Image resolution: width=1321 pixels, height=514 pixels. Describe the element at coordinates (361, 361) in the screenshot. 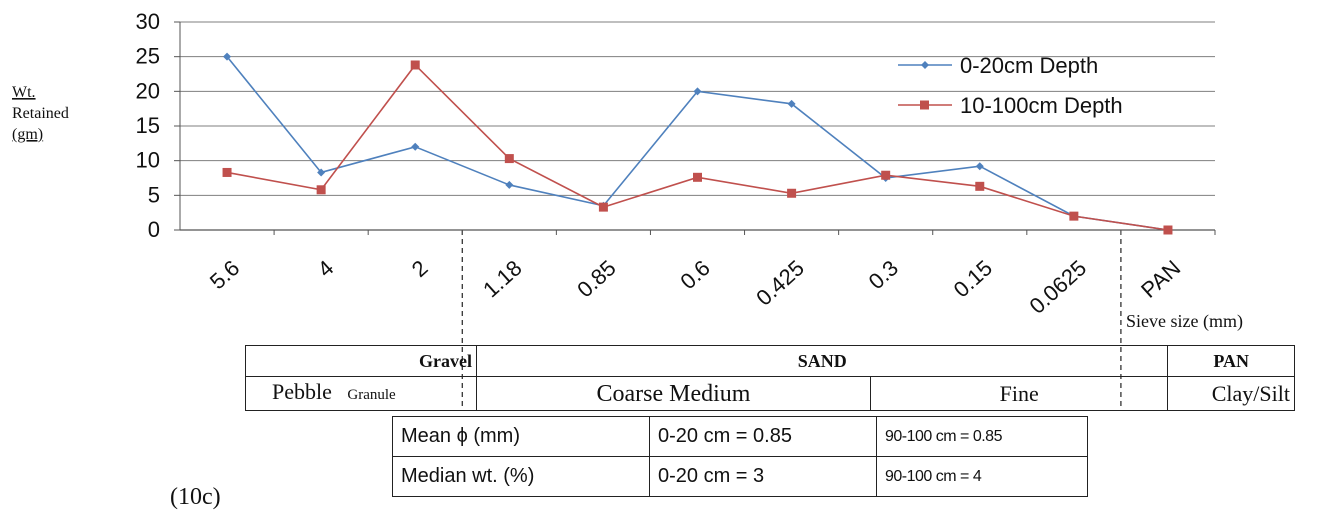

I see `gravel-cell: Gravel` at that location.